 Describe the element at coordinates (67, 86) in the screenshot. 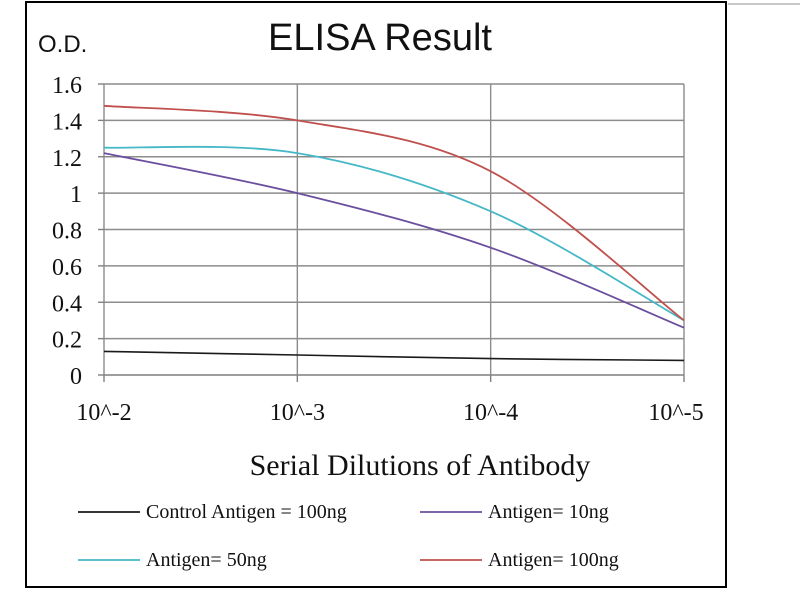

I see `y-tick-label: 1.6` at that location.